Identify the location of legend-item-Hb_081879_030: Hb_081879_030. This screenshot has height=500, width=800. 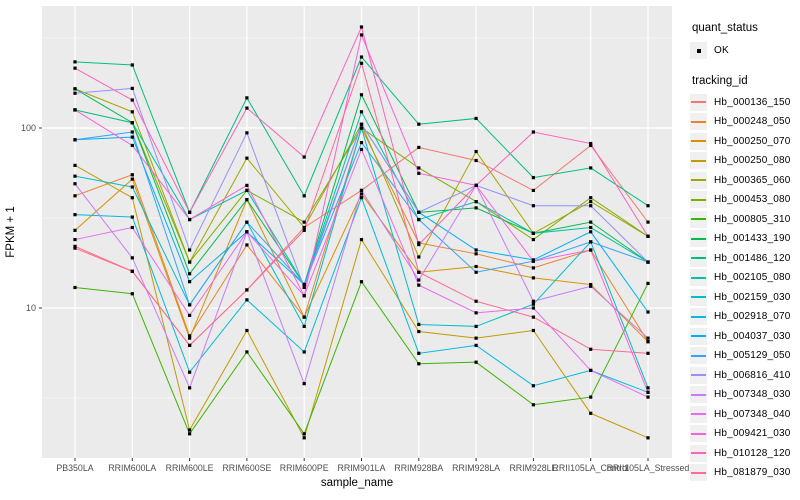
(745, 473).